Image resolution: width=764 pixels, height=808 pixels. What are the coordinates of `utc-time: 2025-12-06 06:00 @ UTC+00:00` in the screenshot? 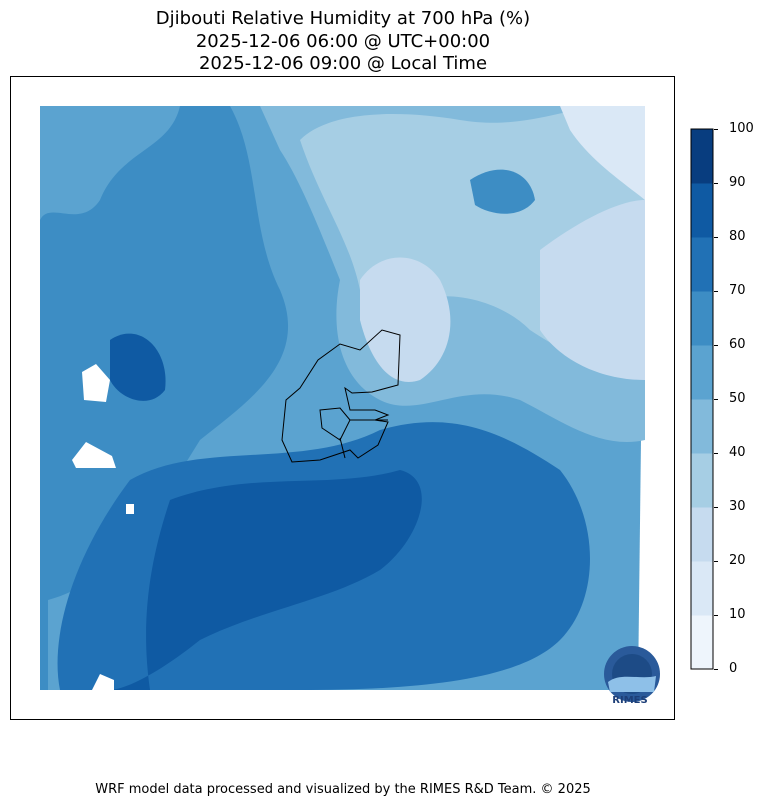 It's located at (343, 41).